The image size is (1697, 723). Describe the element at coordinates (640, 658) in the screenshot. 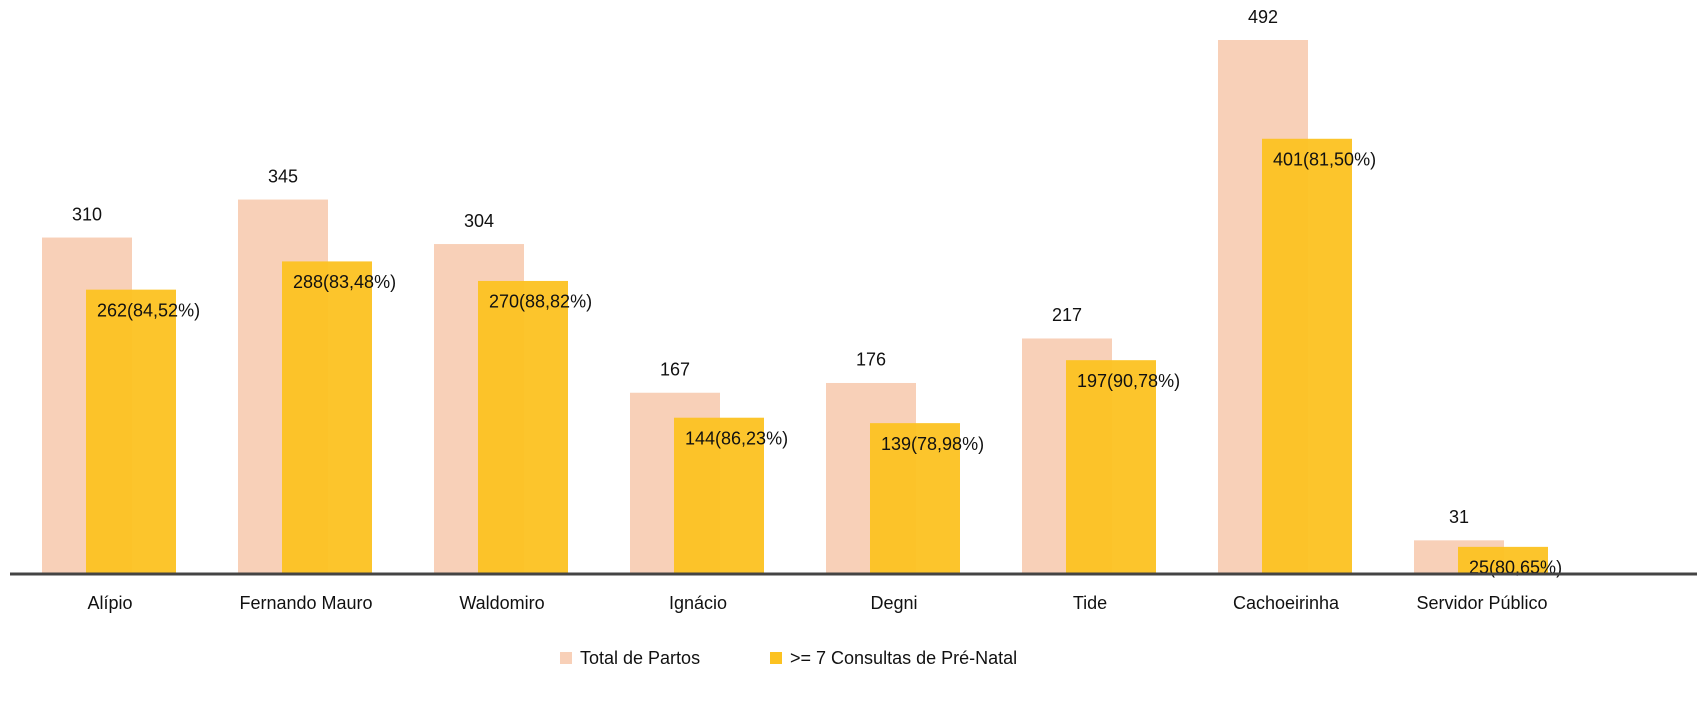

I see `legend-label: Total de Partos` at that location.